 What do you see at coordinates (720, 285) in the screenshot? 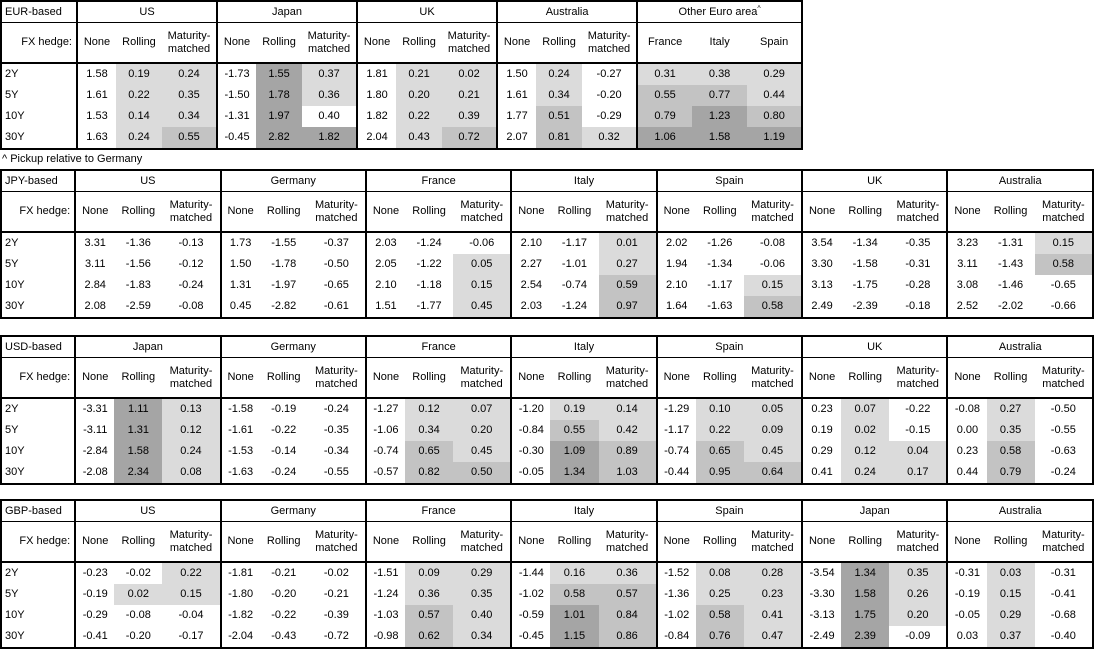
I see `value-cell: -1.17` at bounding box center [720, 285].